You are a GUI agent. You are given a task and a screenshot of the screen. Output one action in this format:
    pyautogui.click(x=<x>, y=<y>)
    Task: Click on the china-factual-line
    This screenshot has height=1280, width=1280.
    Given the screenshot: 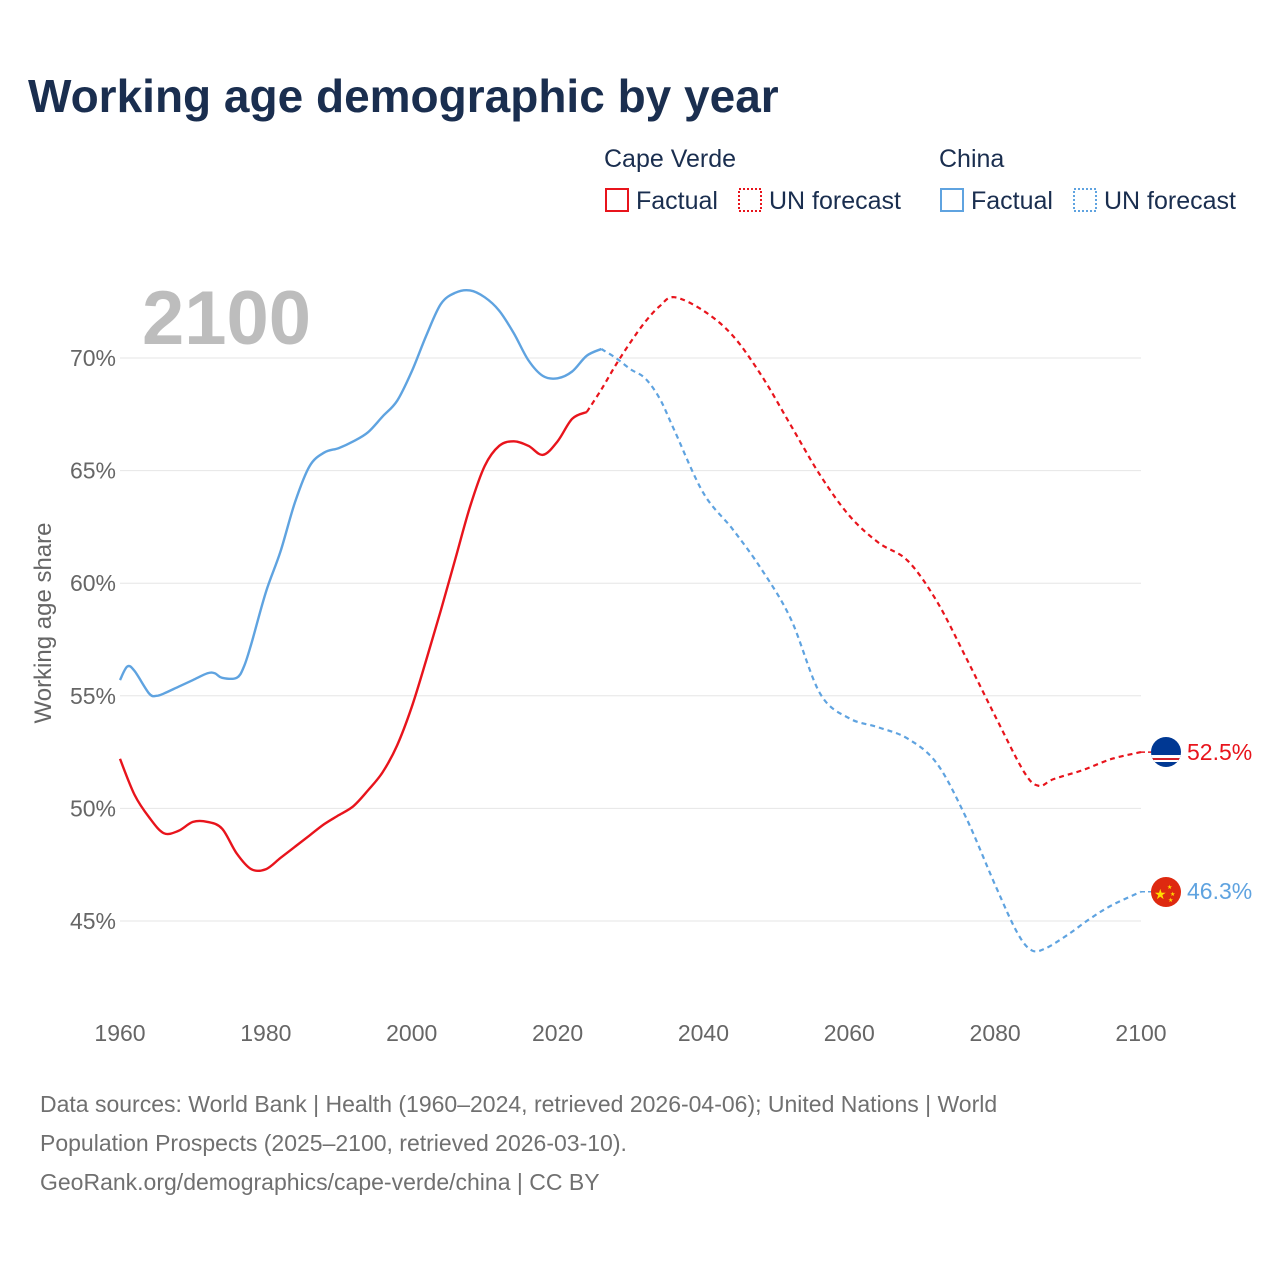 What is the action you would take?
    pyautogui.click(x=360, y=493)
    